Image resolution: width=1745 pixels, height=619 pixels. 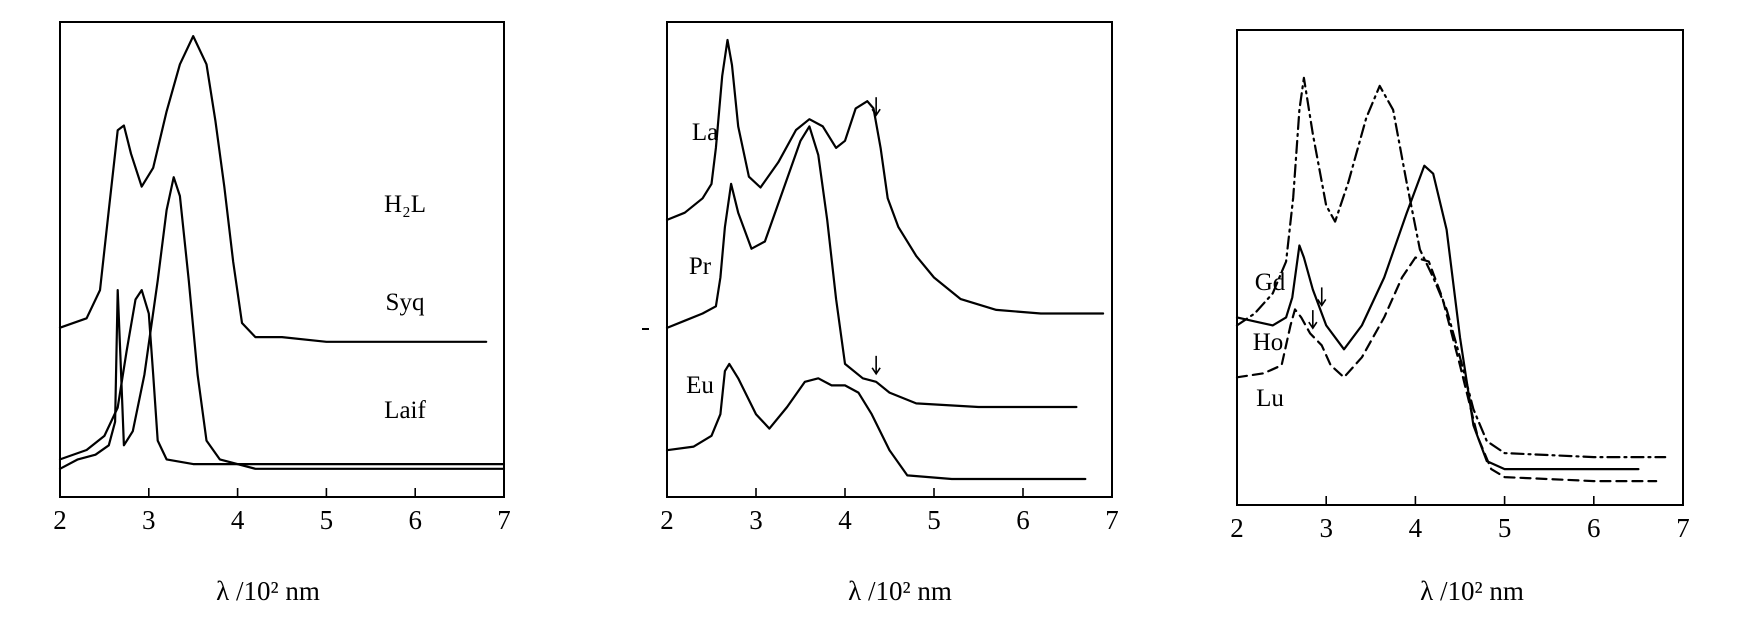 What do you see at coordinates (405, 410) in the screenshot?
I see `series-label: Laif` at bounding box center [405, 410].